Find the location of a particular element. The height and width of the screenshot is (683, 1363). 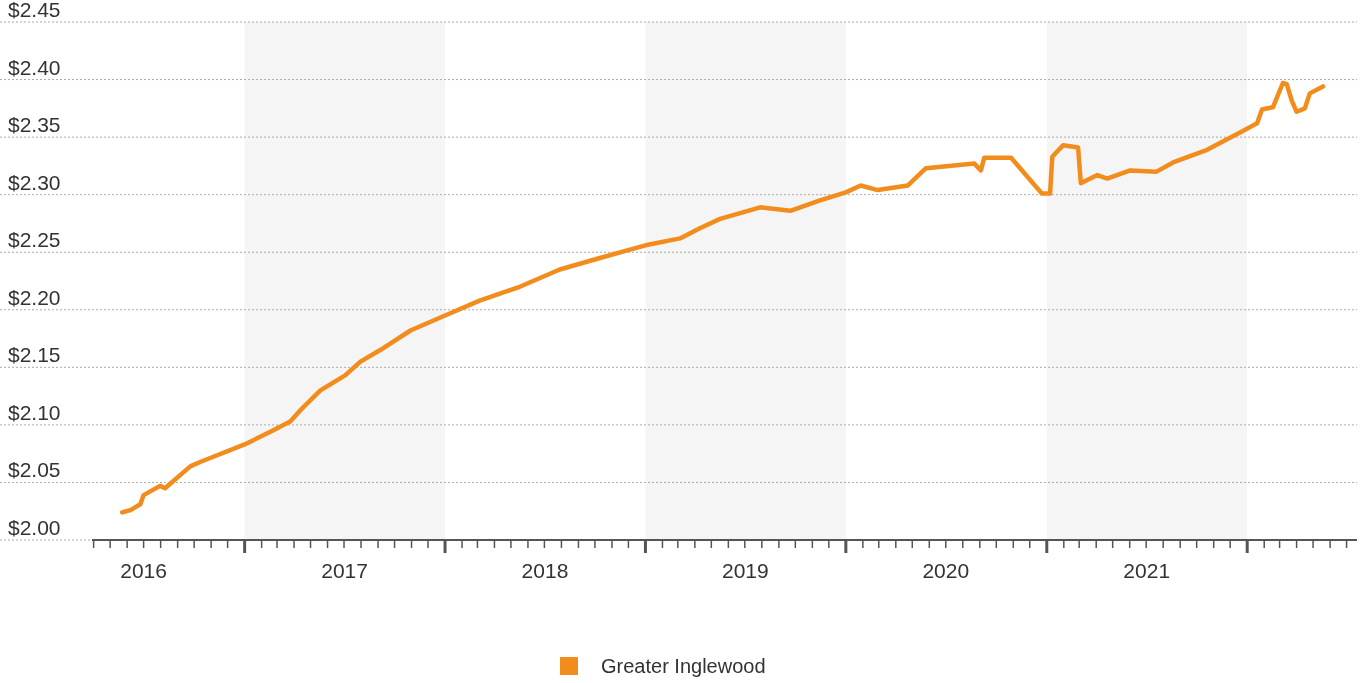

x-tick-label: 2021 is located at coordinates (1147, 570).